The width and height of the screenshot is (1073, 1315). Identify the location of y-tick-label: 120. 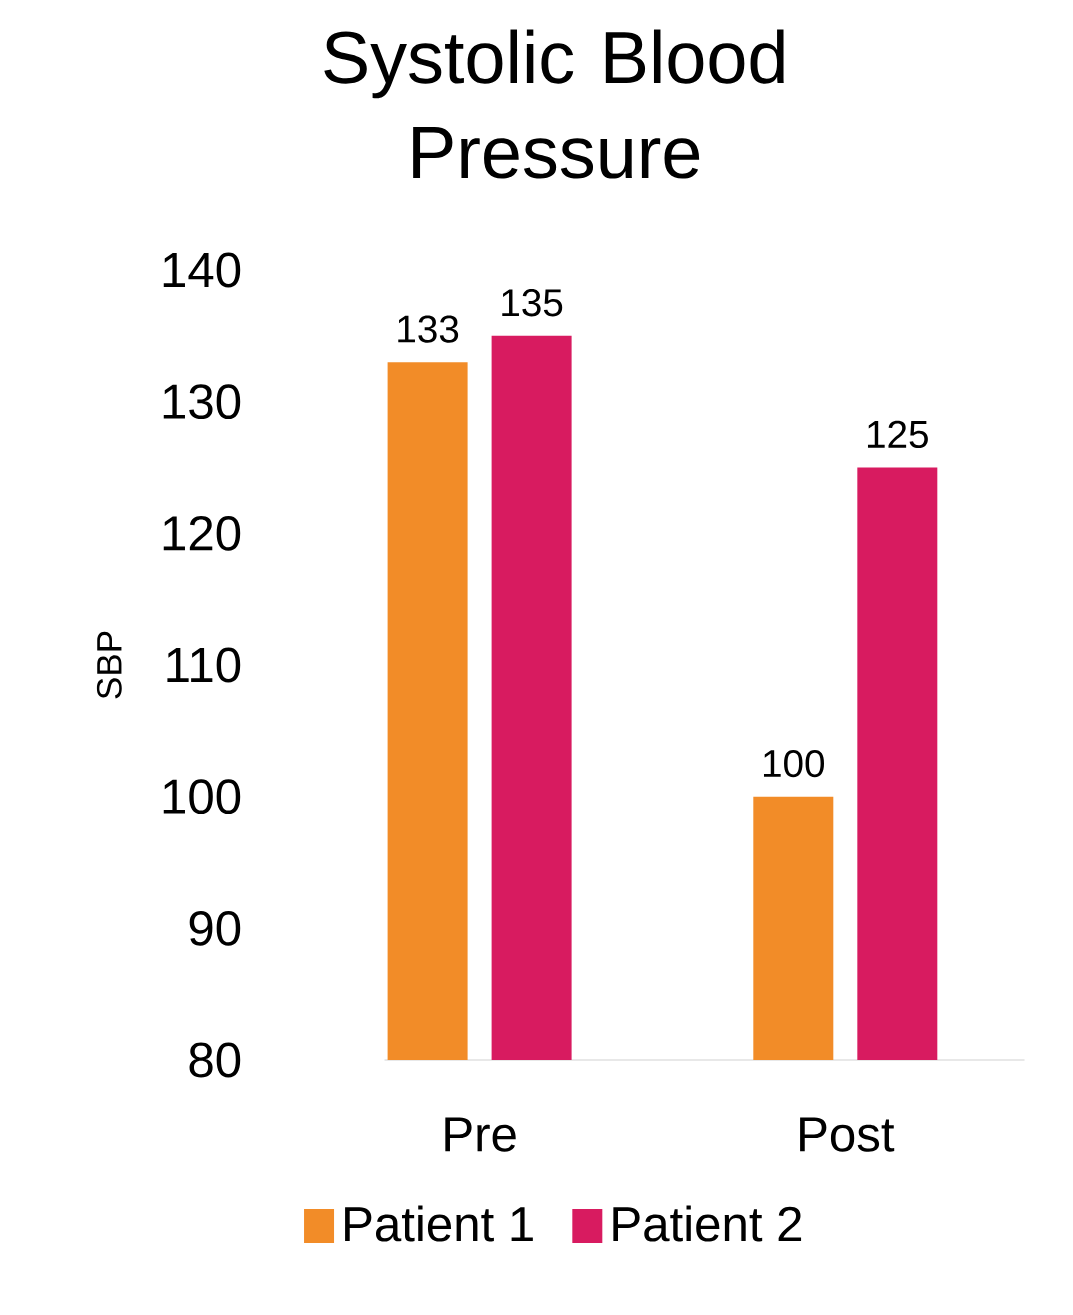
(202, 533).